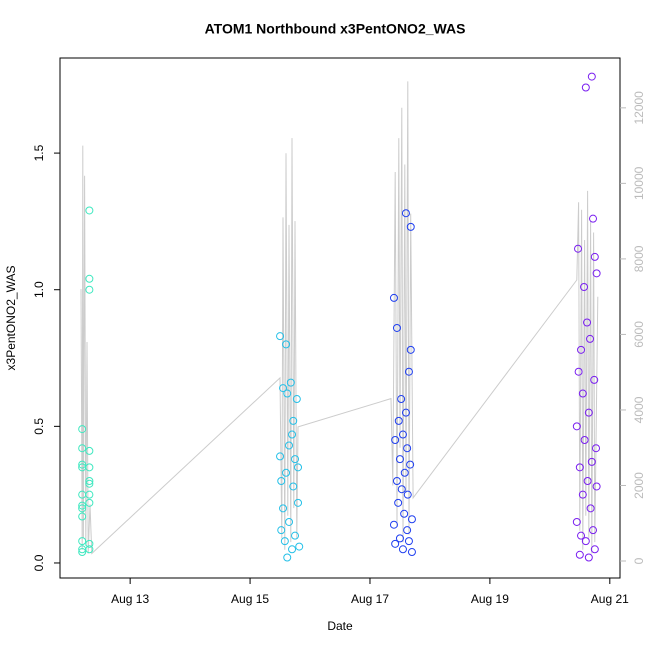  I want to click on y-tick-label: 1.0, so click(39, 289).